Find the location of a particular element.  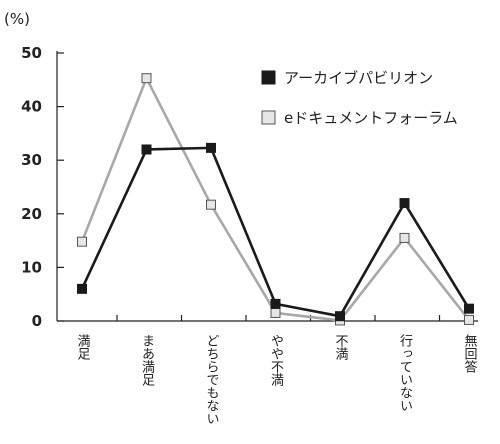

x-category-label: 行っていない is located at coordinates (405, 373).